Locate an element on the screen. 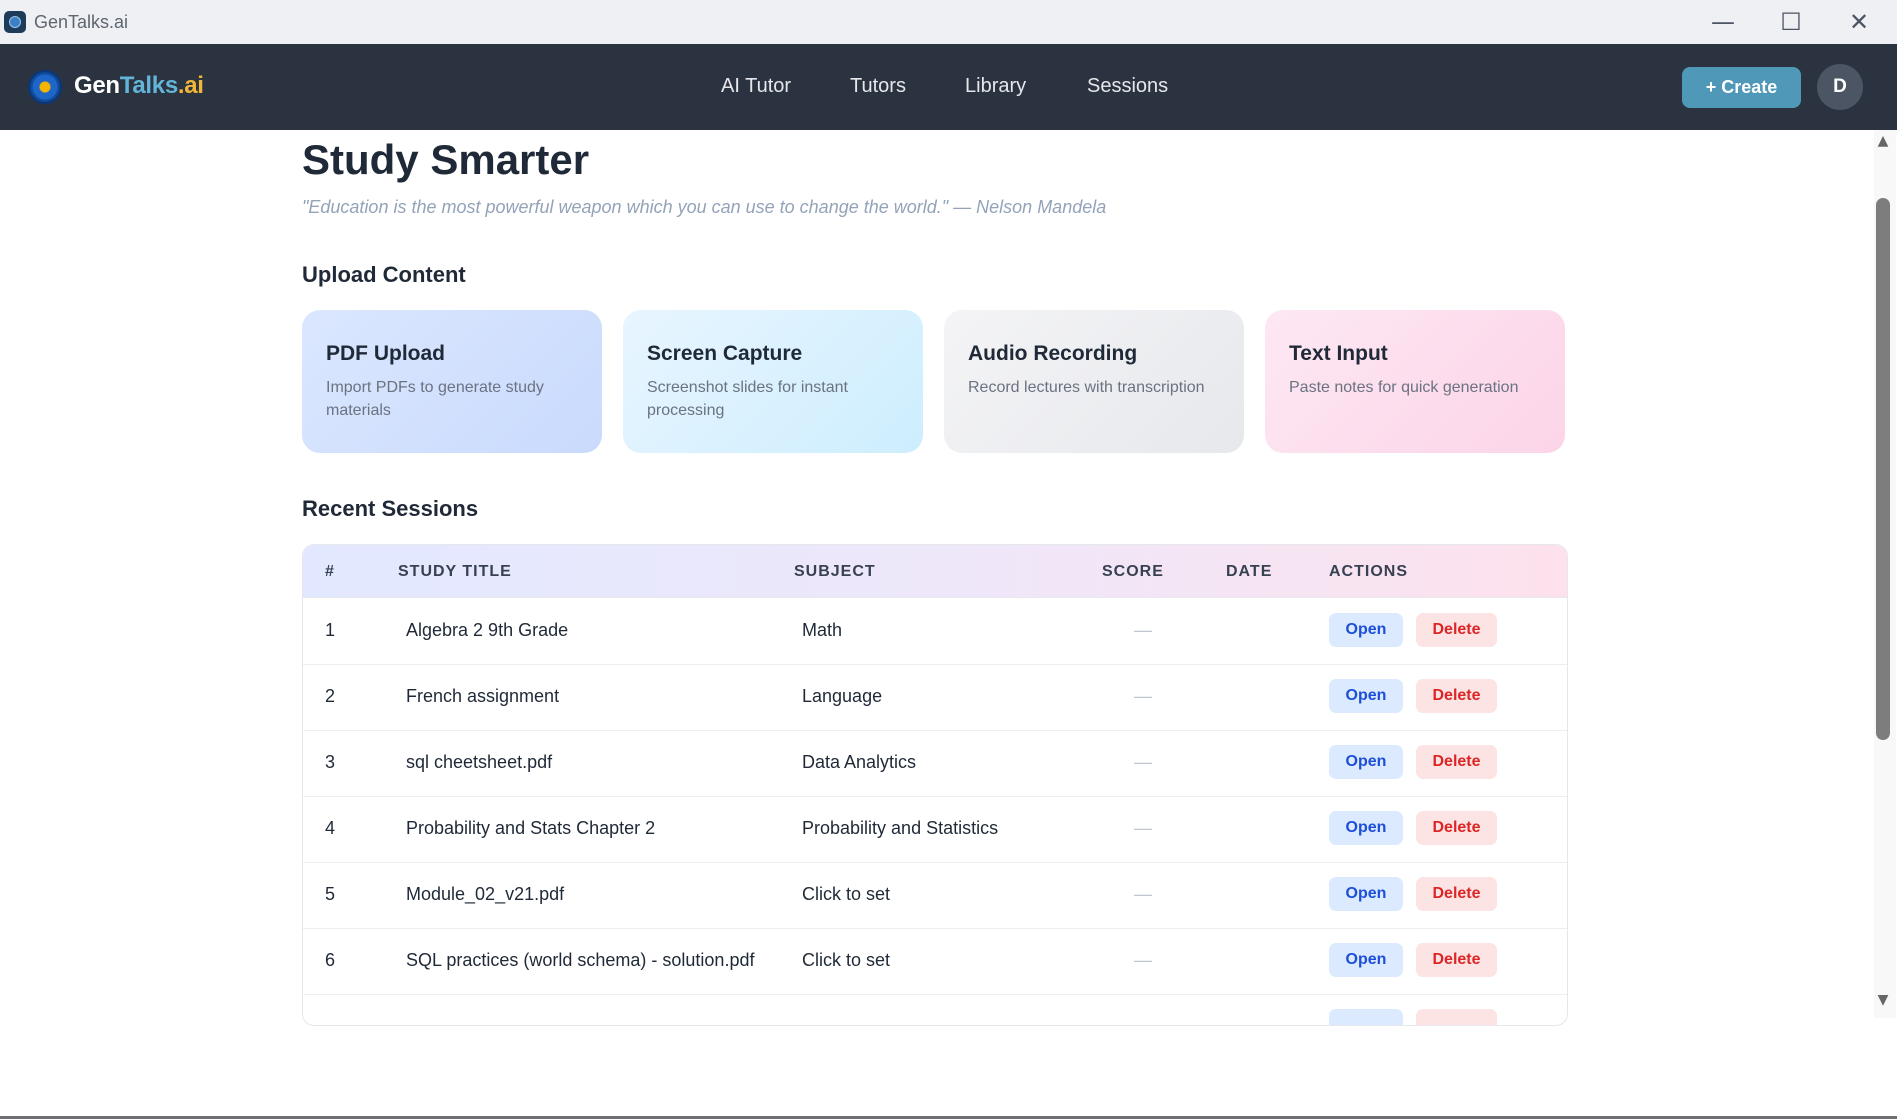 Image resolution: width=1897 pixels, height=1119 pixels. row-title: Module_02_v21.pdf is located at coordinates (485, 894).